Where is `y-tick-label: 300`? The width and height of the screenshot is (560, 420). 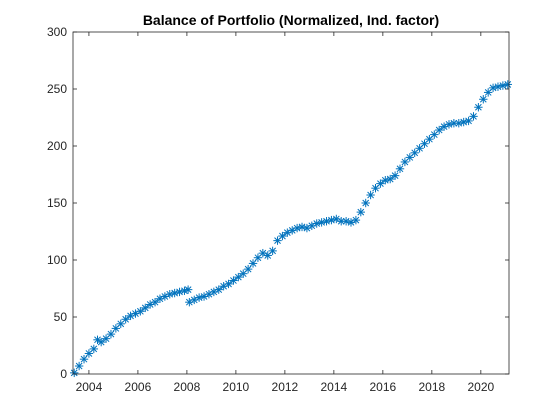
y-tick-label: 300 is located at coordinates (57, 32).